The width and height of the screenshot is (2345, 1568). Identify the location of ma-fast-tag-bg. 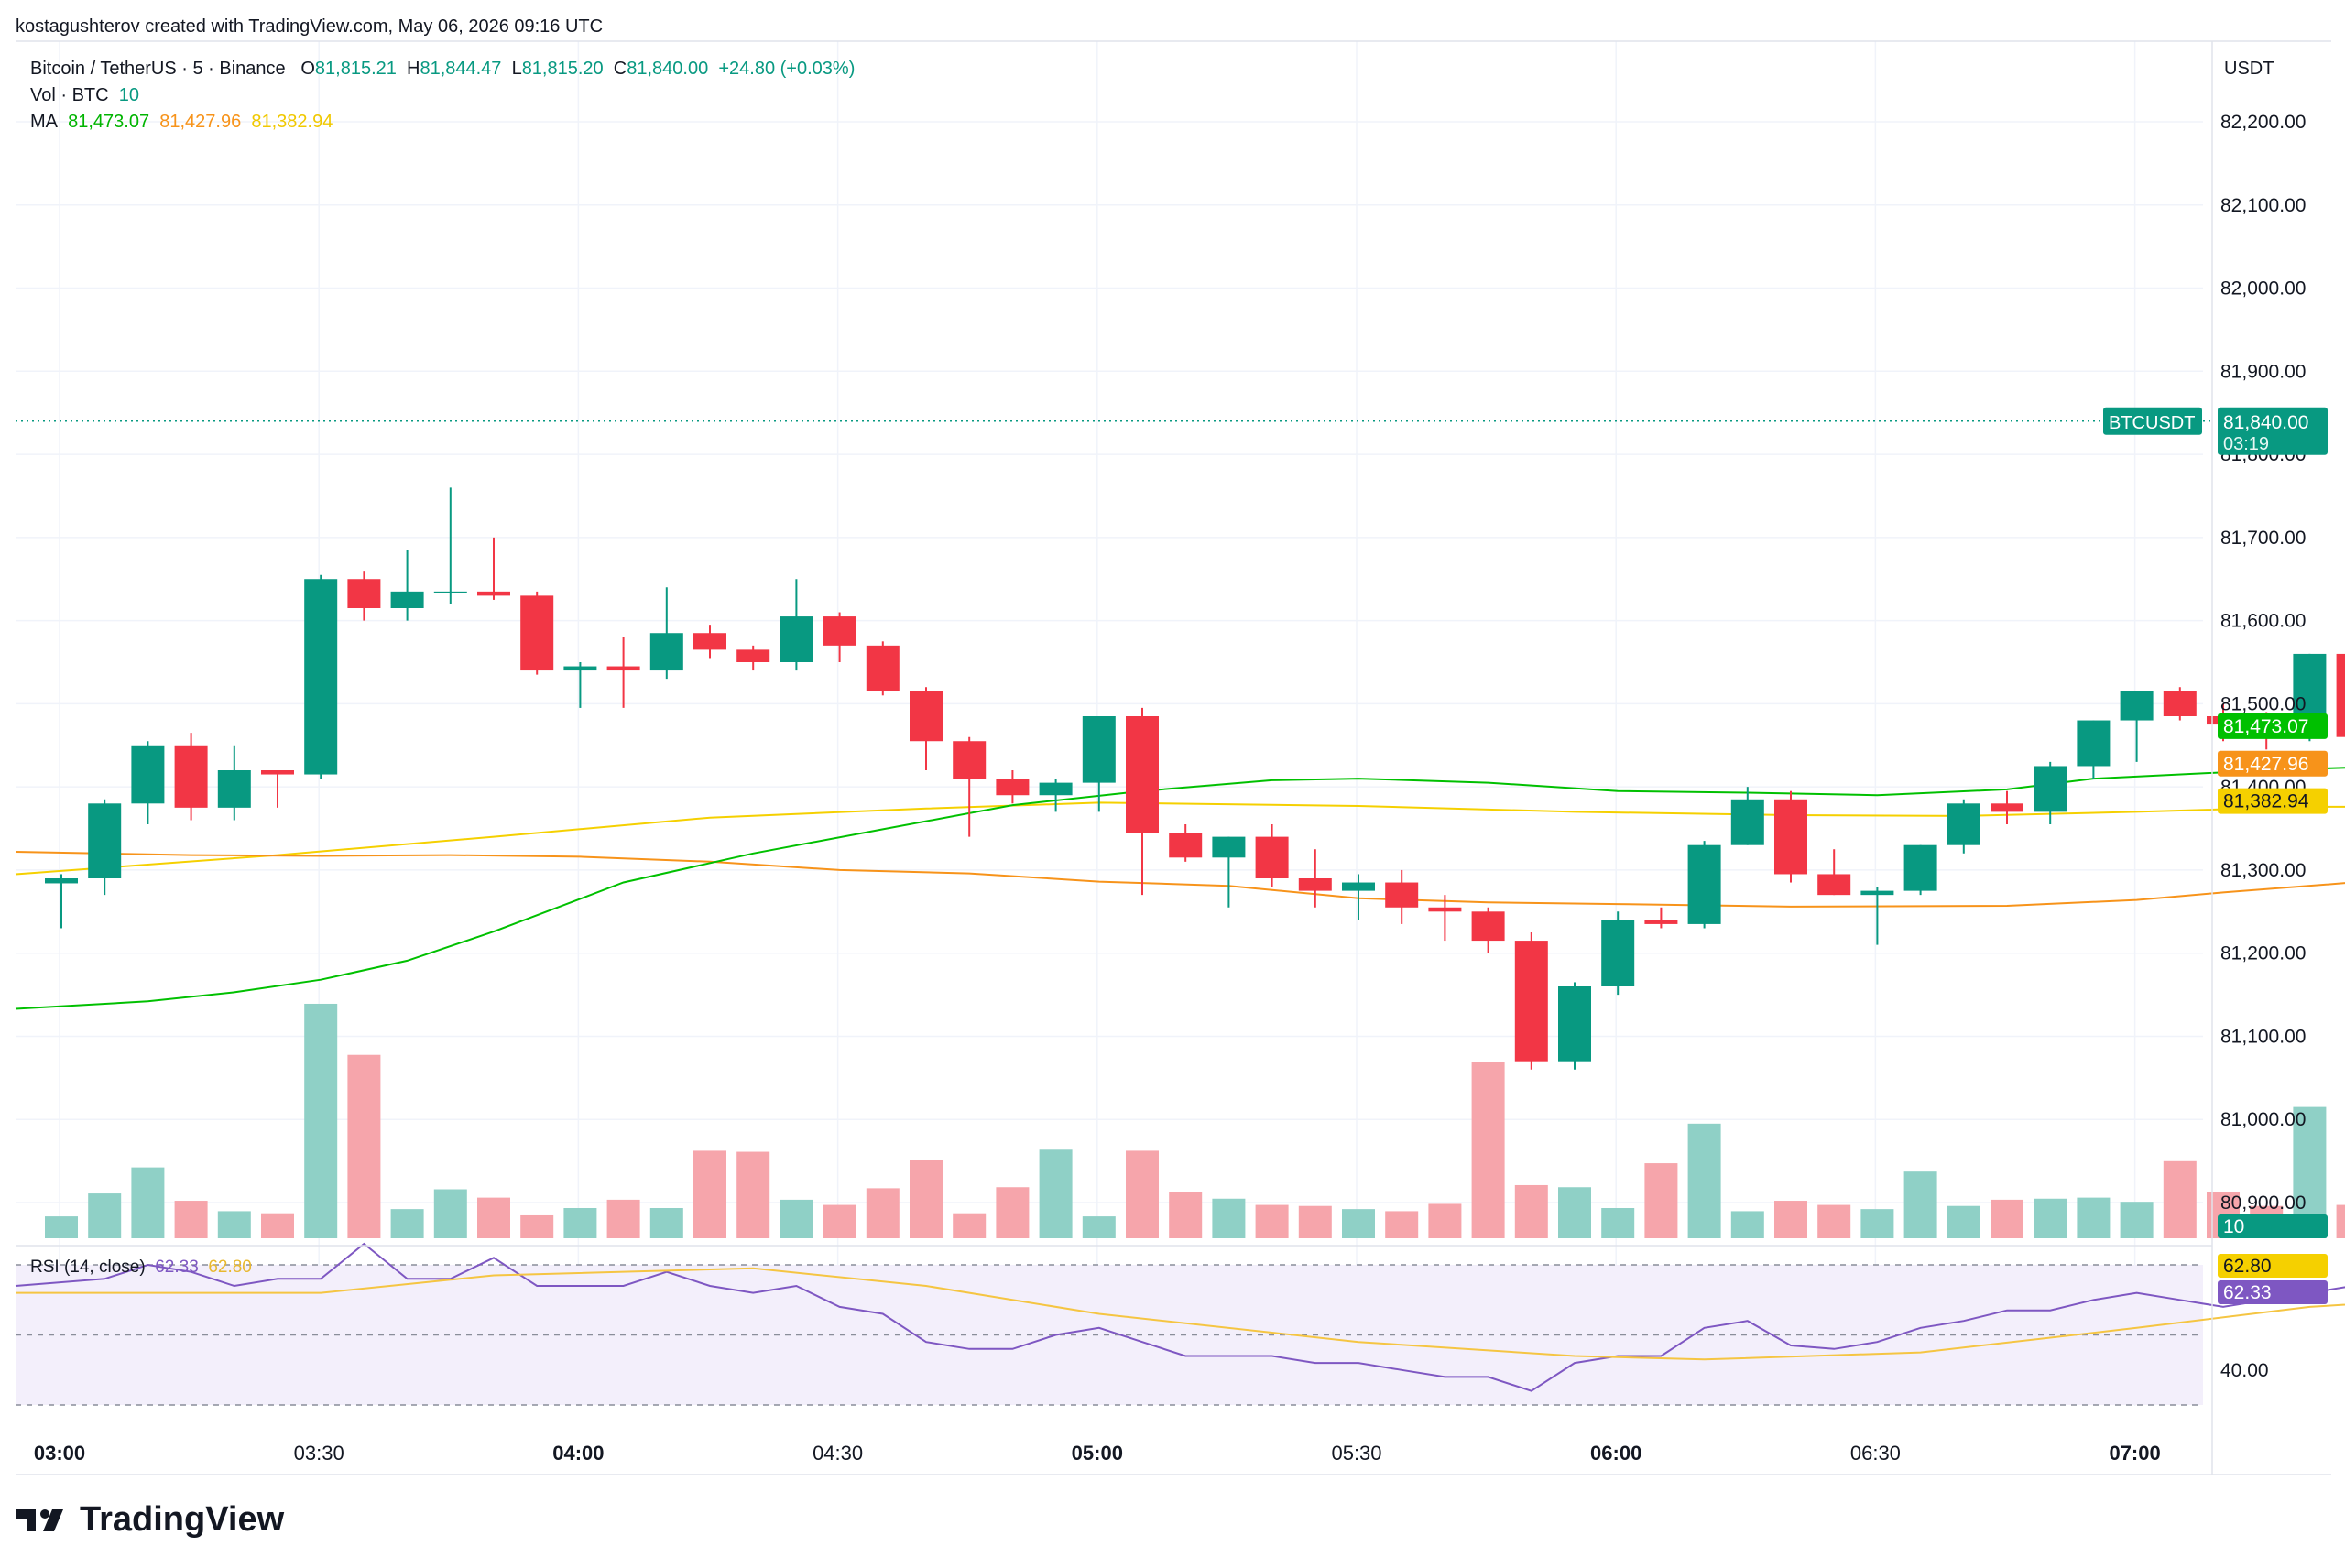
(2273, 726).